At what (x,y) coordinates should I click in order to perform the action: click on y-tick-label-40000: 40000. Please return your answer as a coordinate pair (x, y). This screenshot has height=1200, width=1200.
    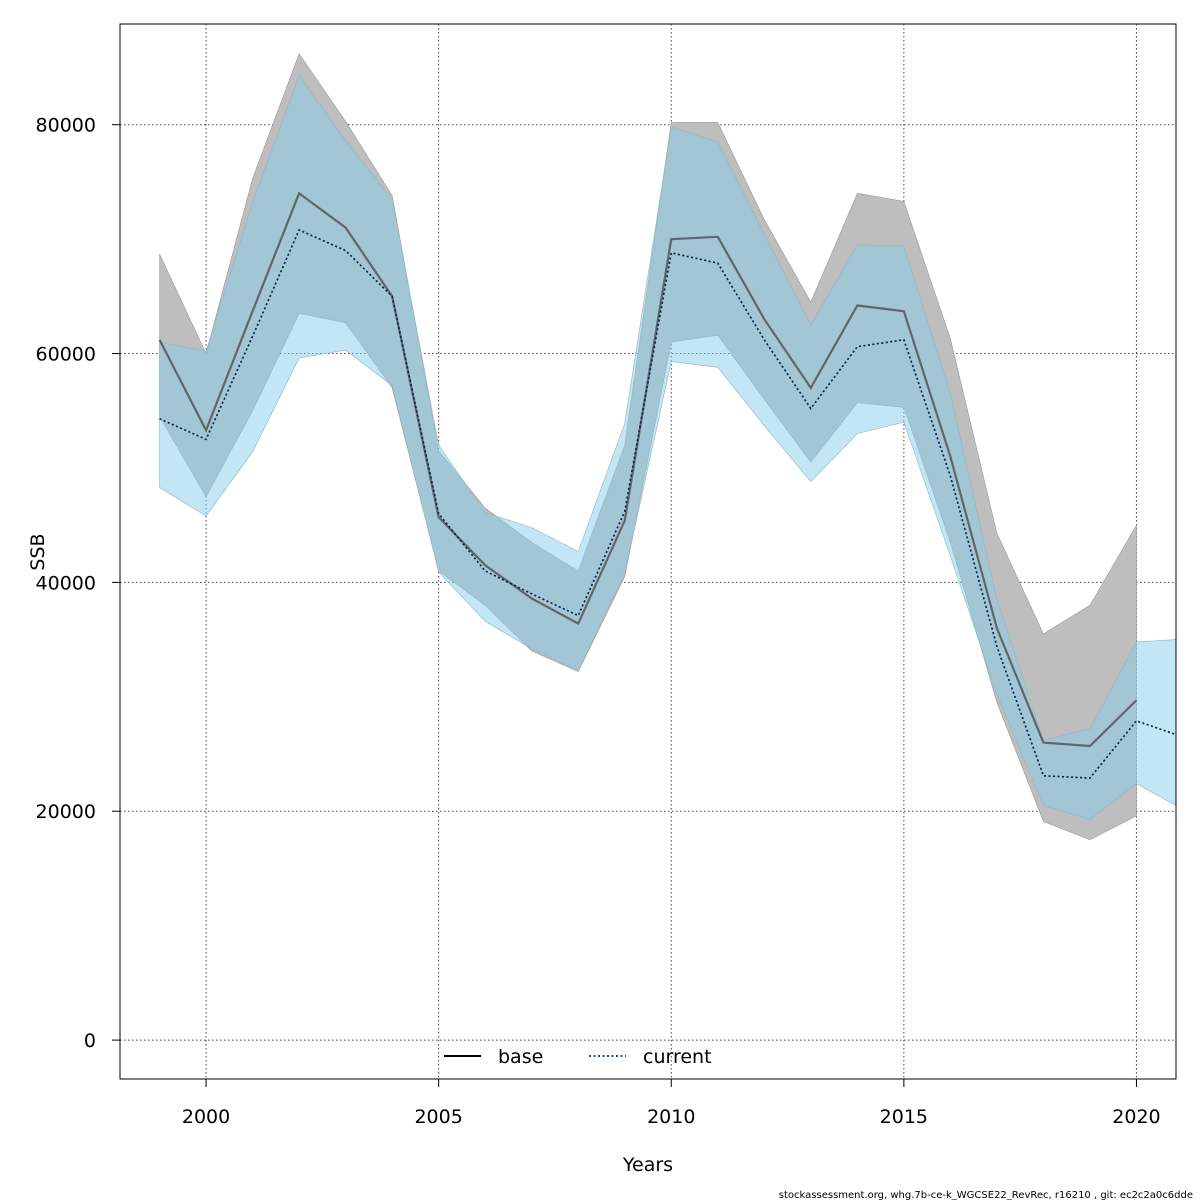
    Looking at the image, I should click on (66, 583).